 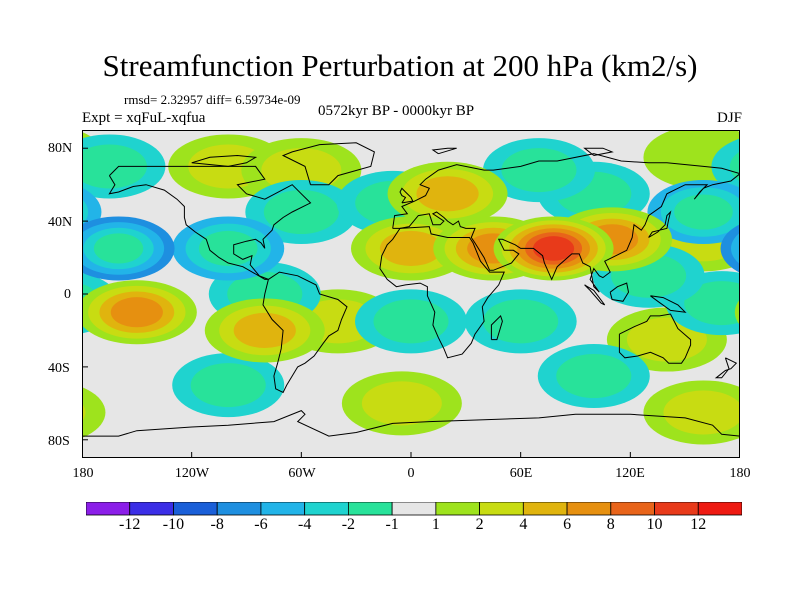 I want to click on colorbar-label: -12, so click(x=130, y=524).